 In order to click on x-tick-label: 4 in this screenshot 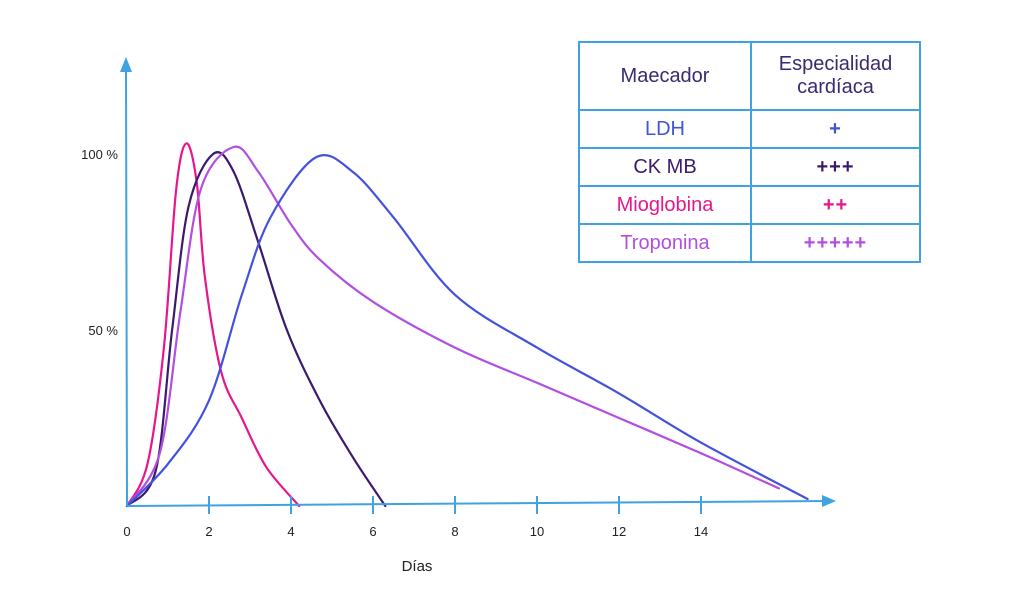, I will do `click(290, 531)`.